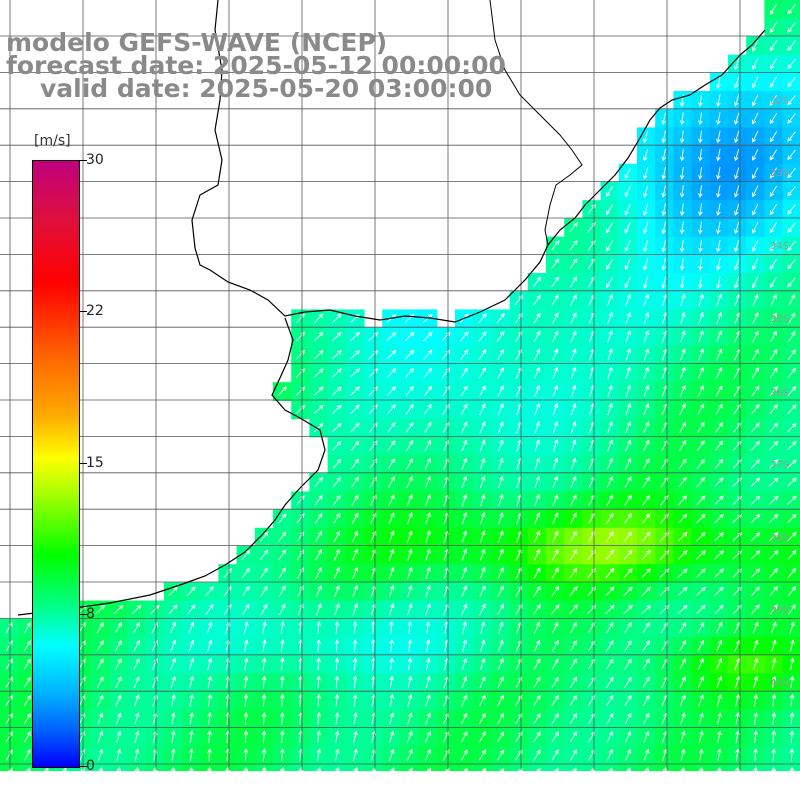  What do you see at coordinates (56, 464) in the screenshot?
I see `colorbar` at bounding box center [56, 464].